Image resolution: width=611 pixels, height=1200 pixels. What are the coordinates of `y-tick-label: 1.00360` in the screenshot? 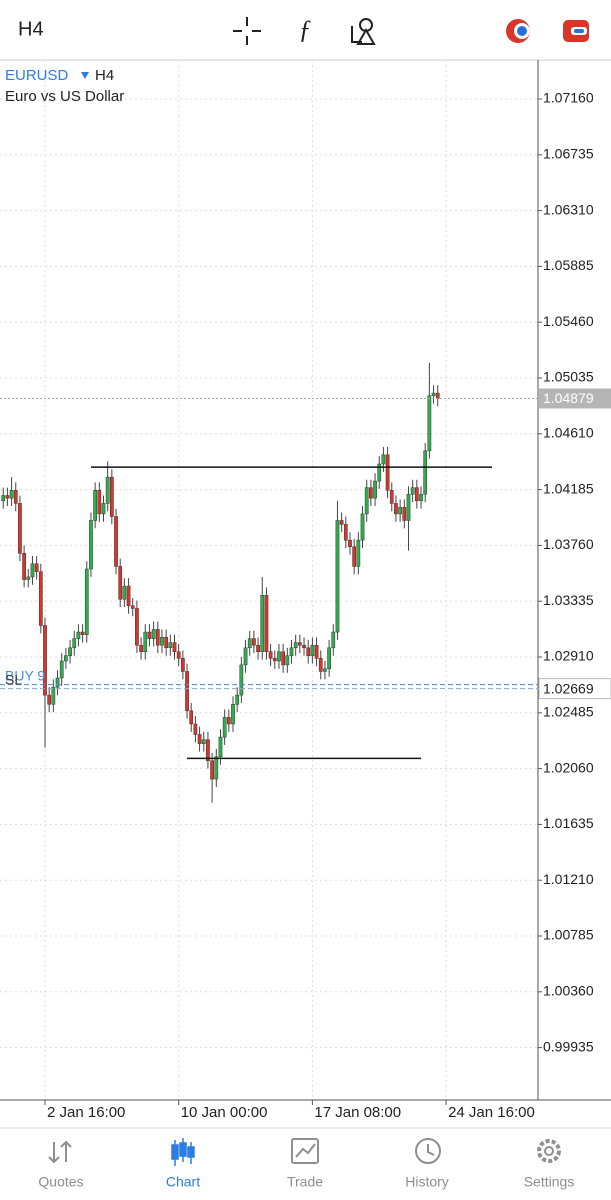 It's located at (568, 991).